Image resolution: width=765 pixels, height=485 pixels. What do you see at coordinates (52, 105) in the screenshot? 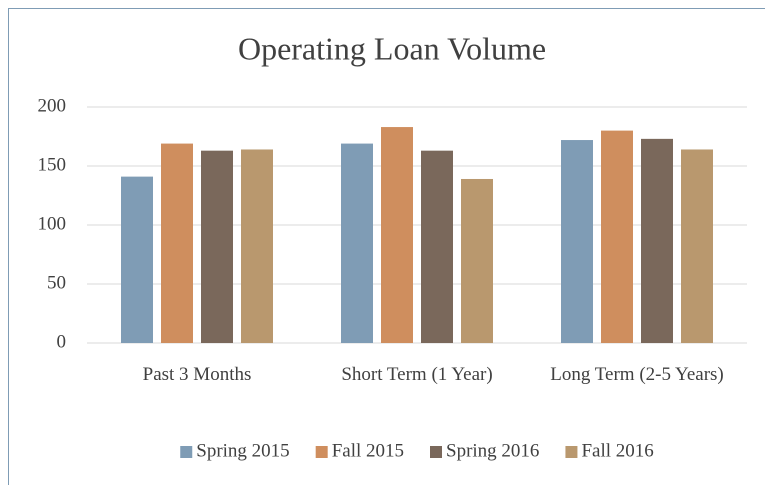
I see `y-tick-label: 200` at bounding box center [52, 105].